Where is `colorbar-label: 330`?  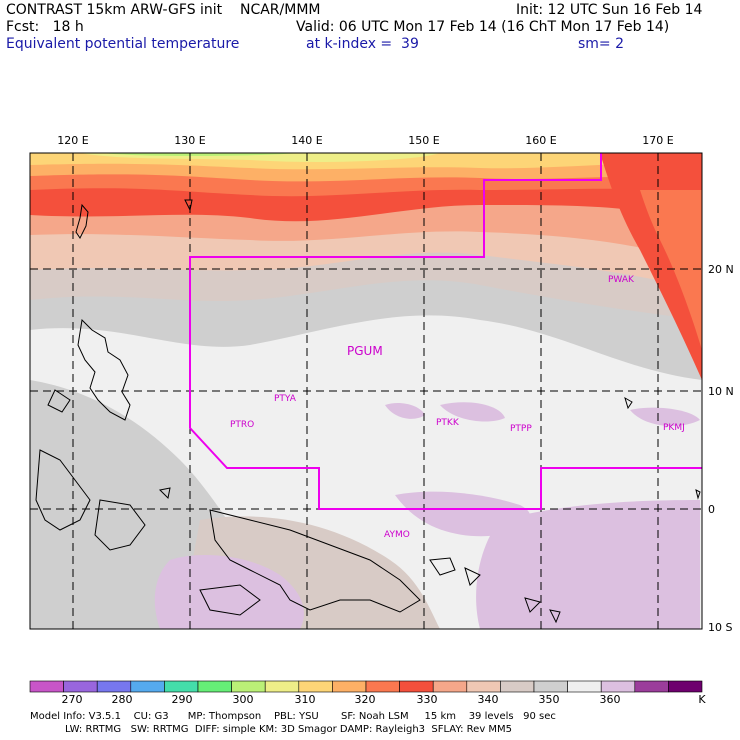 colorbar-label: 330 is located at coordinates (427, 699).